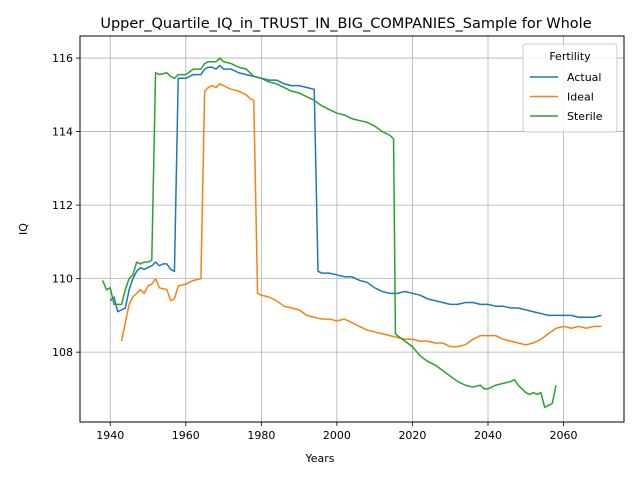 This screenshot has height=480, width=640. What do you see at coordinates (186, 435) in the screenshot?
I see `x-tick-label: 1960` at bounding box center [186, 435].